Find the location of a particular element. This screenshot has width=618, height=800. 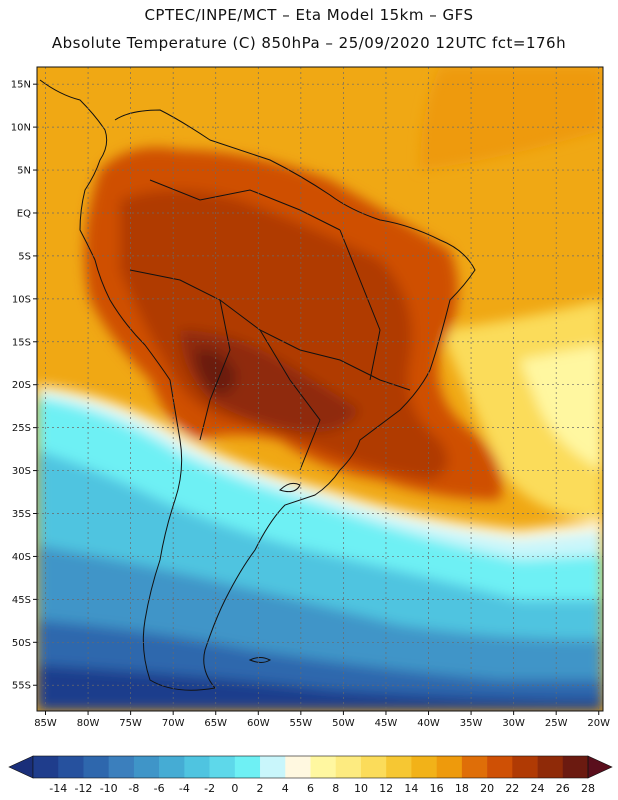

lon-tick-label: 20W is located at coordinates (598, 723).